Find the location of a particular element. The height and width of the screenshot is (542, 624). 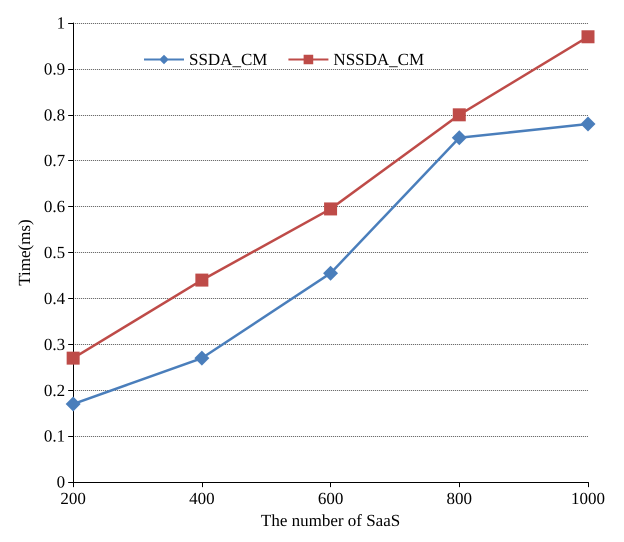

y-tick-label: 1 is located at coordinates (61, 23).